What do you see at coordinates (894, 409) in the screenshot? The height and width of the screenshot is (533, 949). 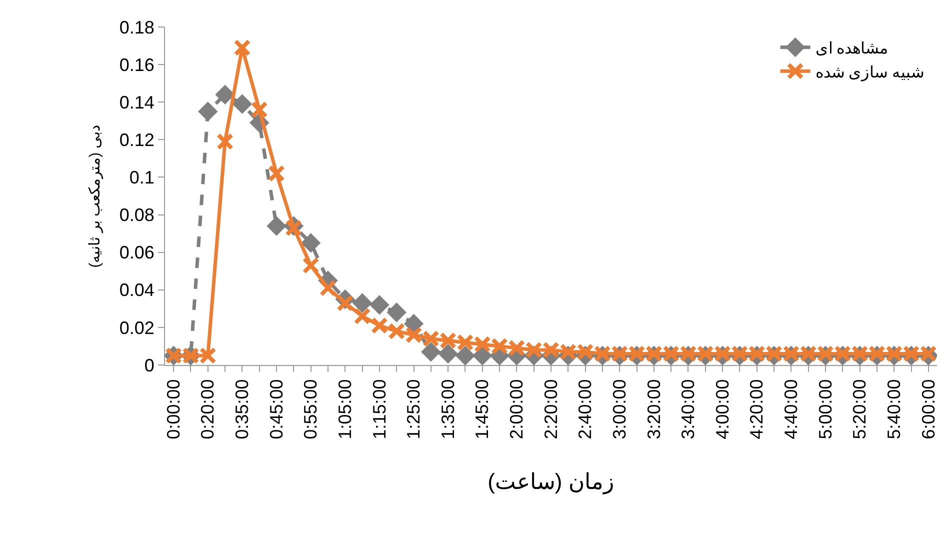 I see `x-tick-label: 5:40:00` at bounding box center [894, 409].